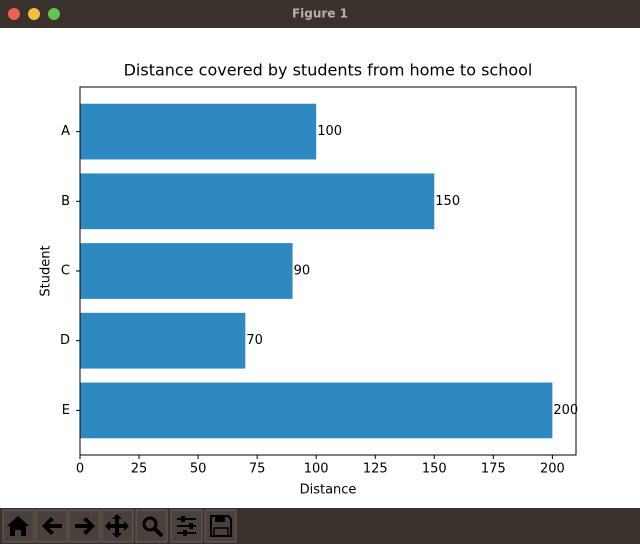 The height and width of the screenshot is (548, 640). I want to click on title-bar, so click(320, 14).